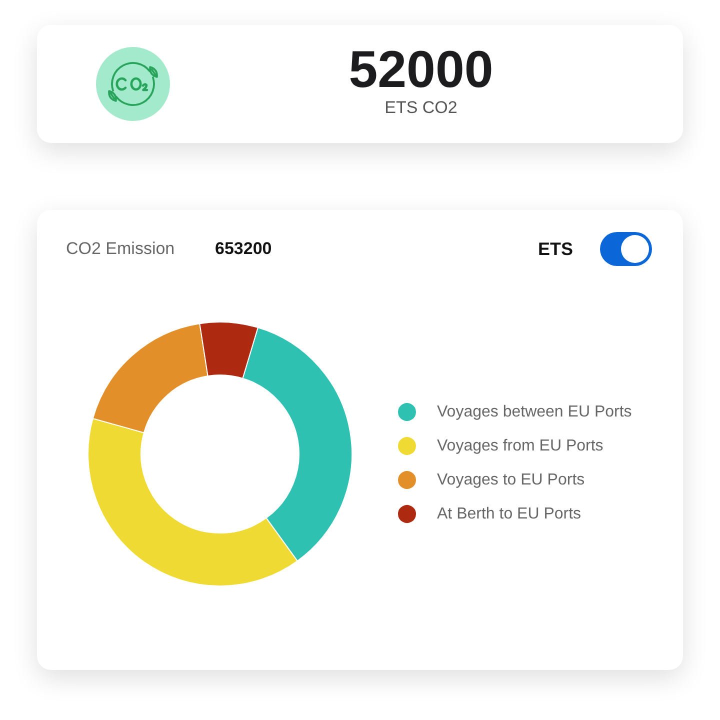 The height and width of the screenshot is (720, 720). I want to click on legend-label: At Berth to EU Ports, so click(509, 514).